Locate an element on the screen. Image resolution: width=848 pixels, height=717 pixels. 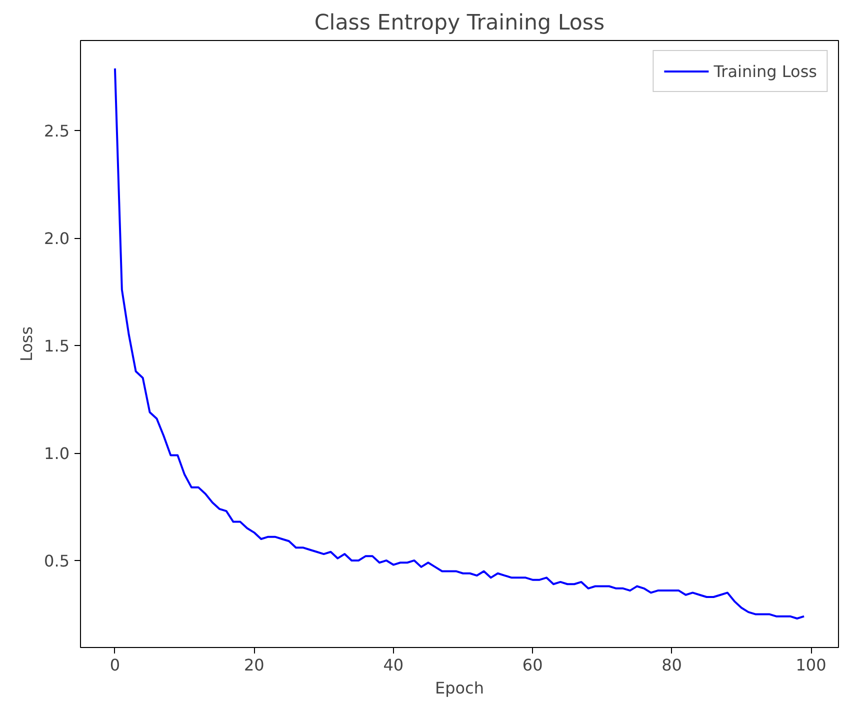
y-tick-label: 0.5 is located at coordinates (57, 560).